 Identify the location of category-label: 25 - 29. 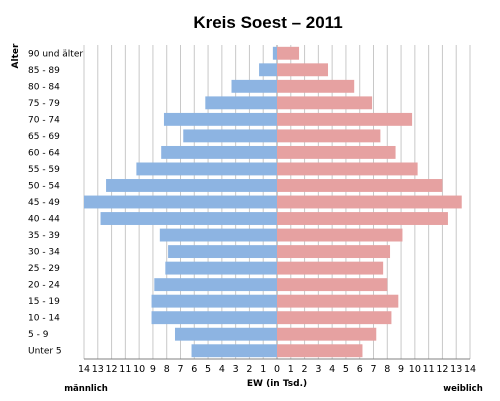
(44, 269).